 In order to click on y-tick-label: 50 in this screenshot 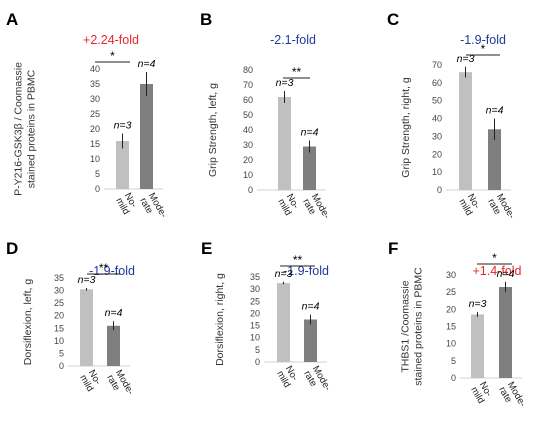, I will do `click(437, 101)`.